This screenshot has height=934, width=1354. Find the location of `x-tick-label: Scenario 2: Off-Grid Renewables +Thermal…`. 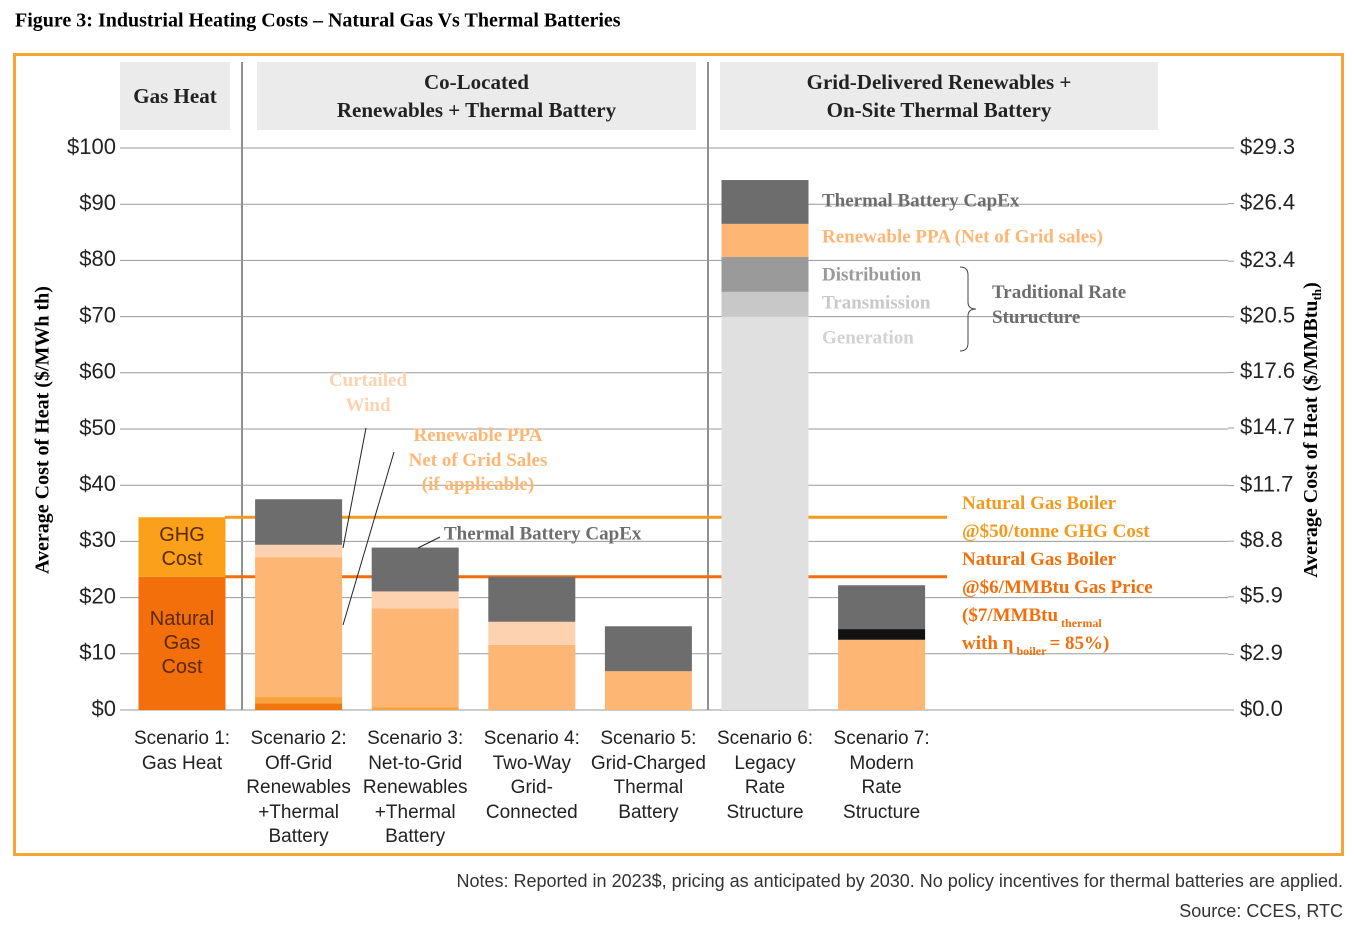

x-tick-label: Scenario 2: Off-Grid Renewables +Thermal… is located at coordinates (298, 787).